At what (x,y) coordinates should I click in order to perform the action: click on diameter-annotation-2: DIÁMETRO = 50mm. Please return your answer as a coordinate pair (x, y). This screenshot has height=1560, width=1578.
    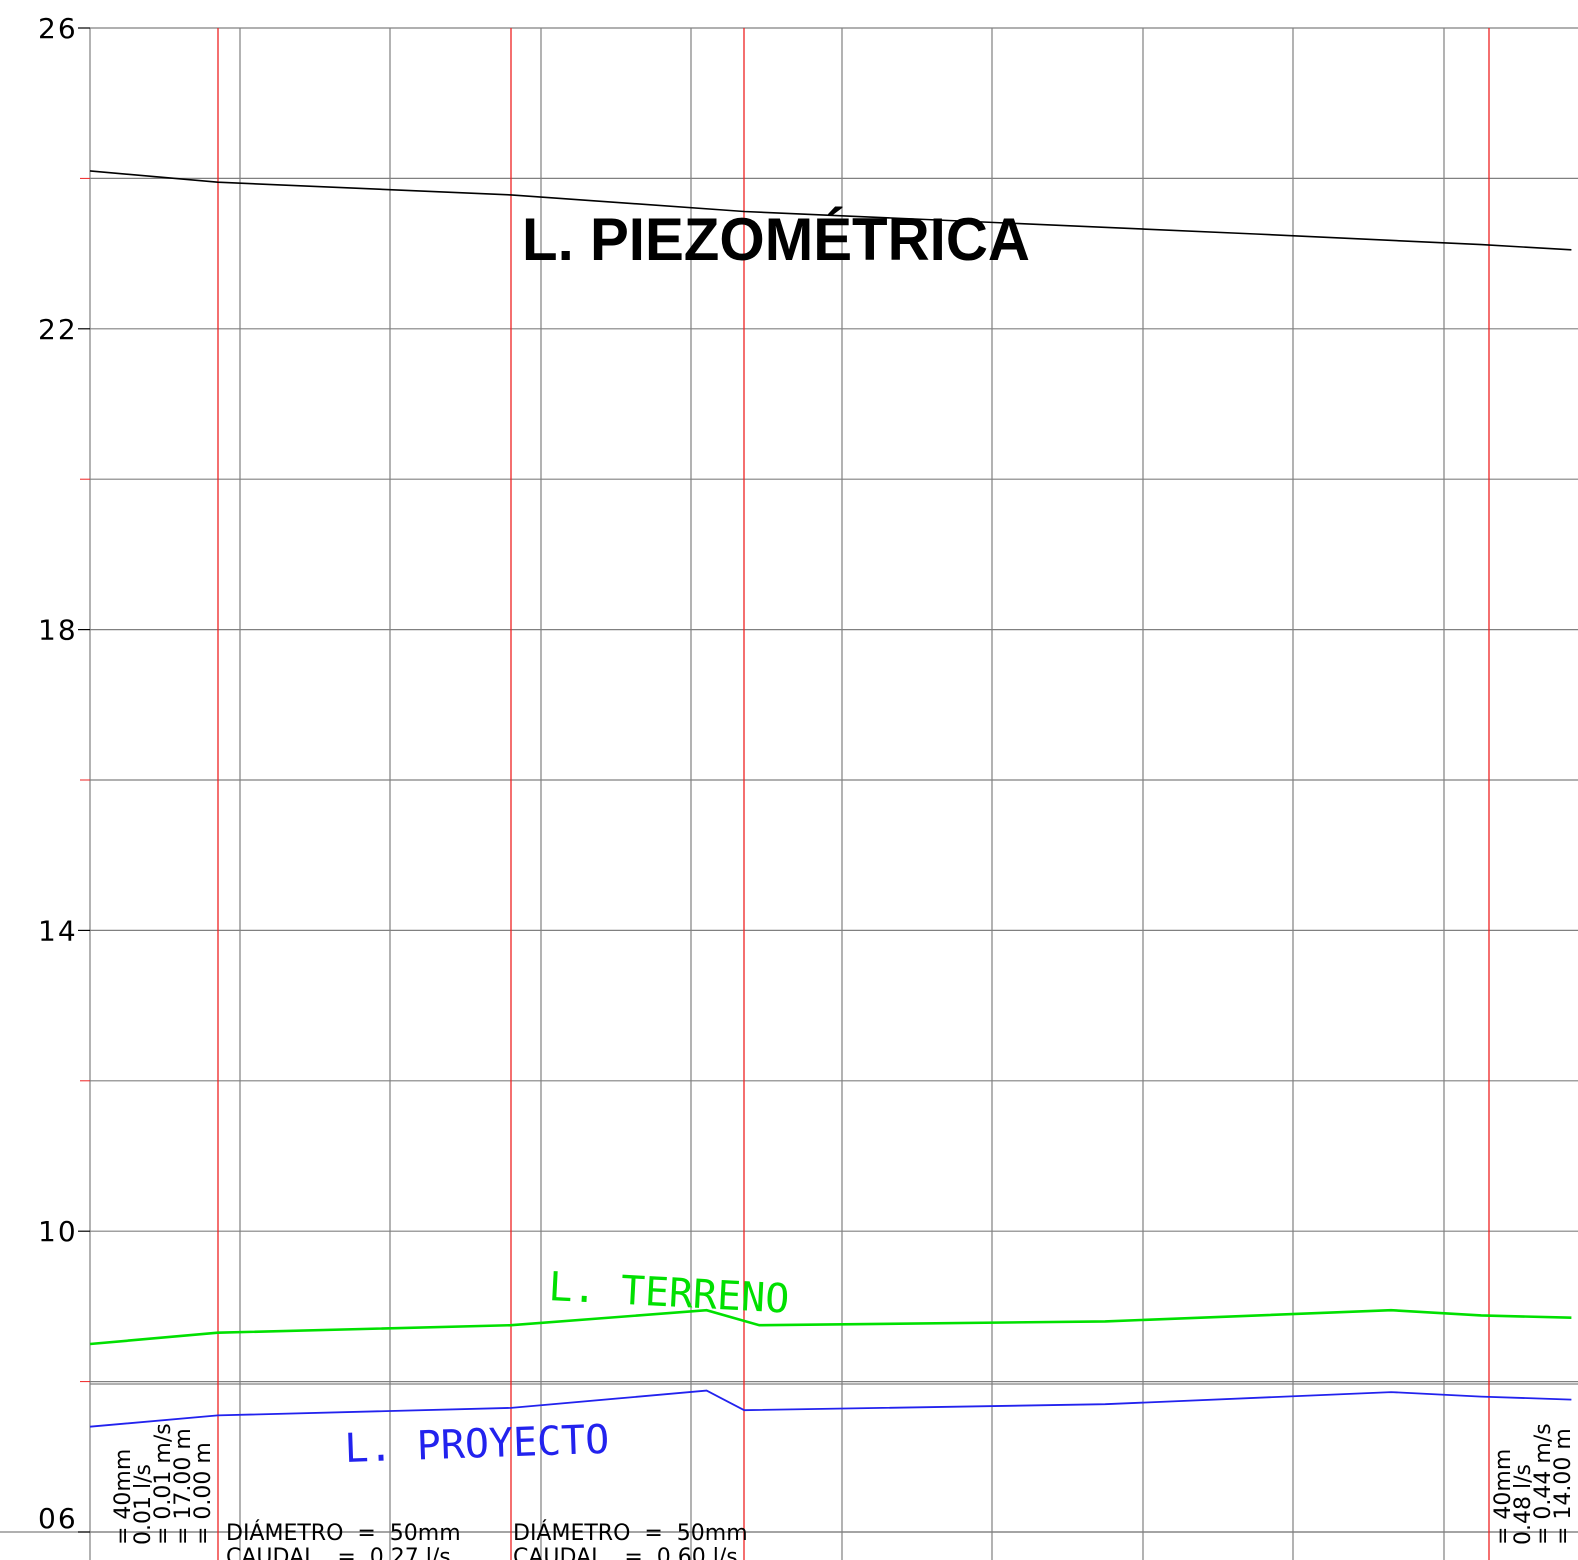
    Looking at the image, I should click on (630, 1533).